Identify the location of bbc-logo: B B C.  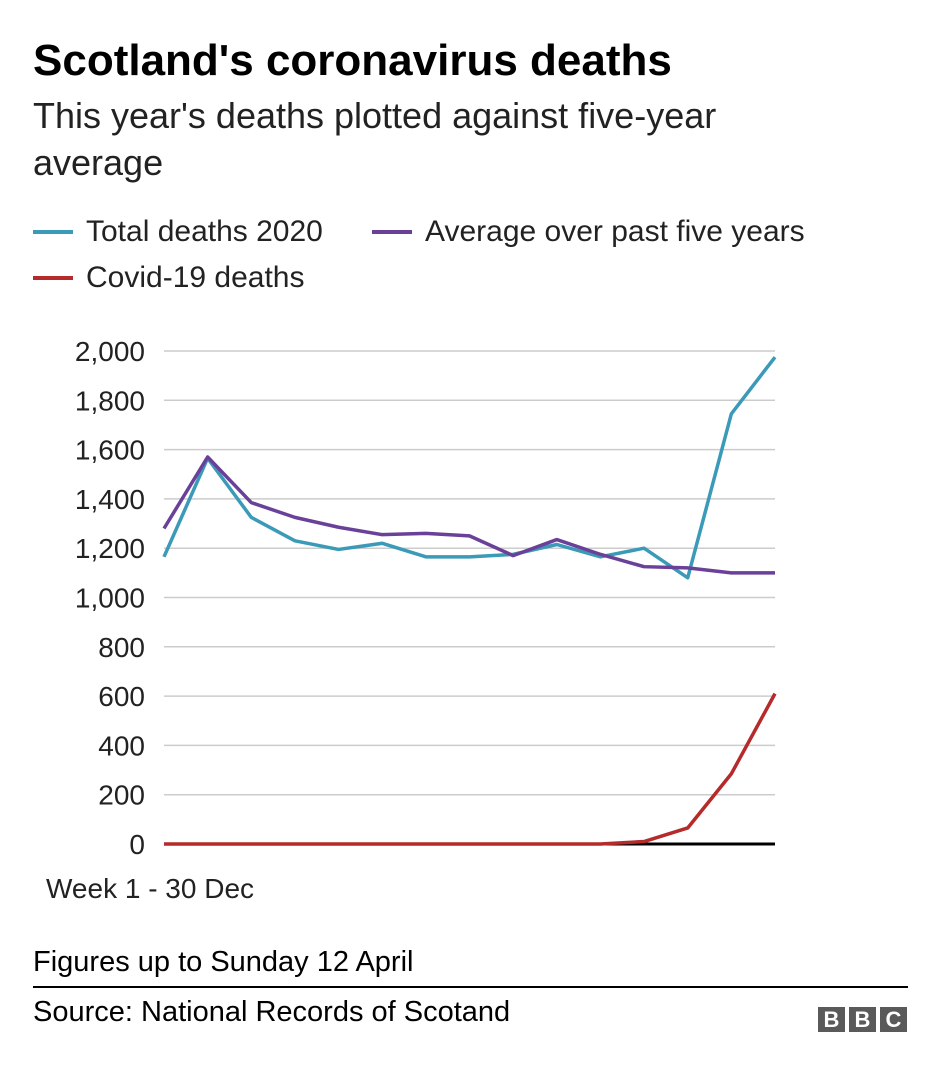
(862, 1019).